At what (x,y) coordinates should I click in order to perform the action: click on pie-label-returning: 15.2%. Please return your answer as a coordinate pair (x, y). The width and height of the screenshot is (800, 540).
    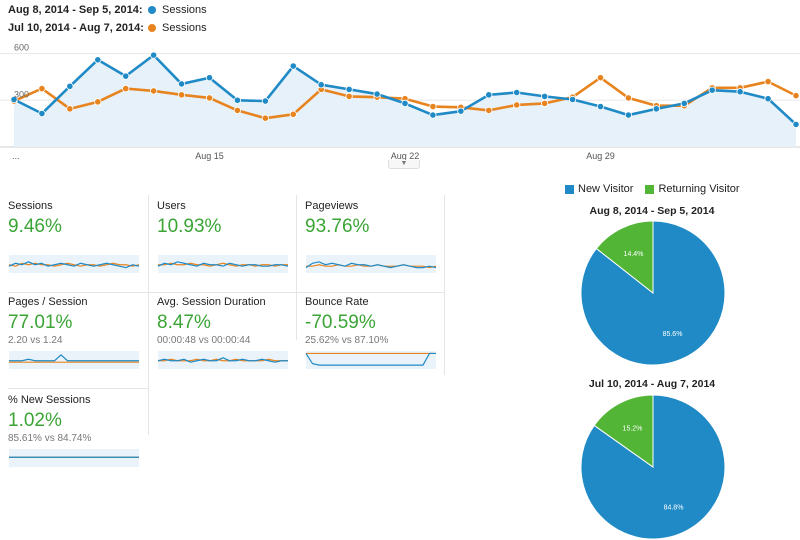
    Looking at the image, I should click on (633, 428).